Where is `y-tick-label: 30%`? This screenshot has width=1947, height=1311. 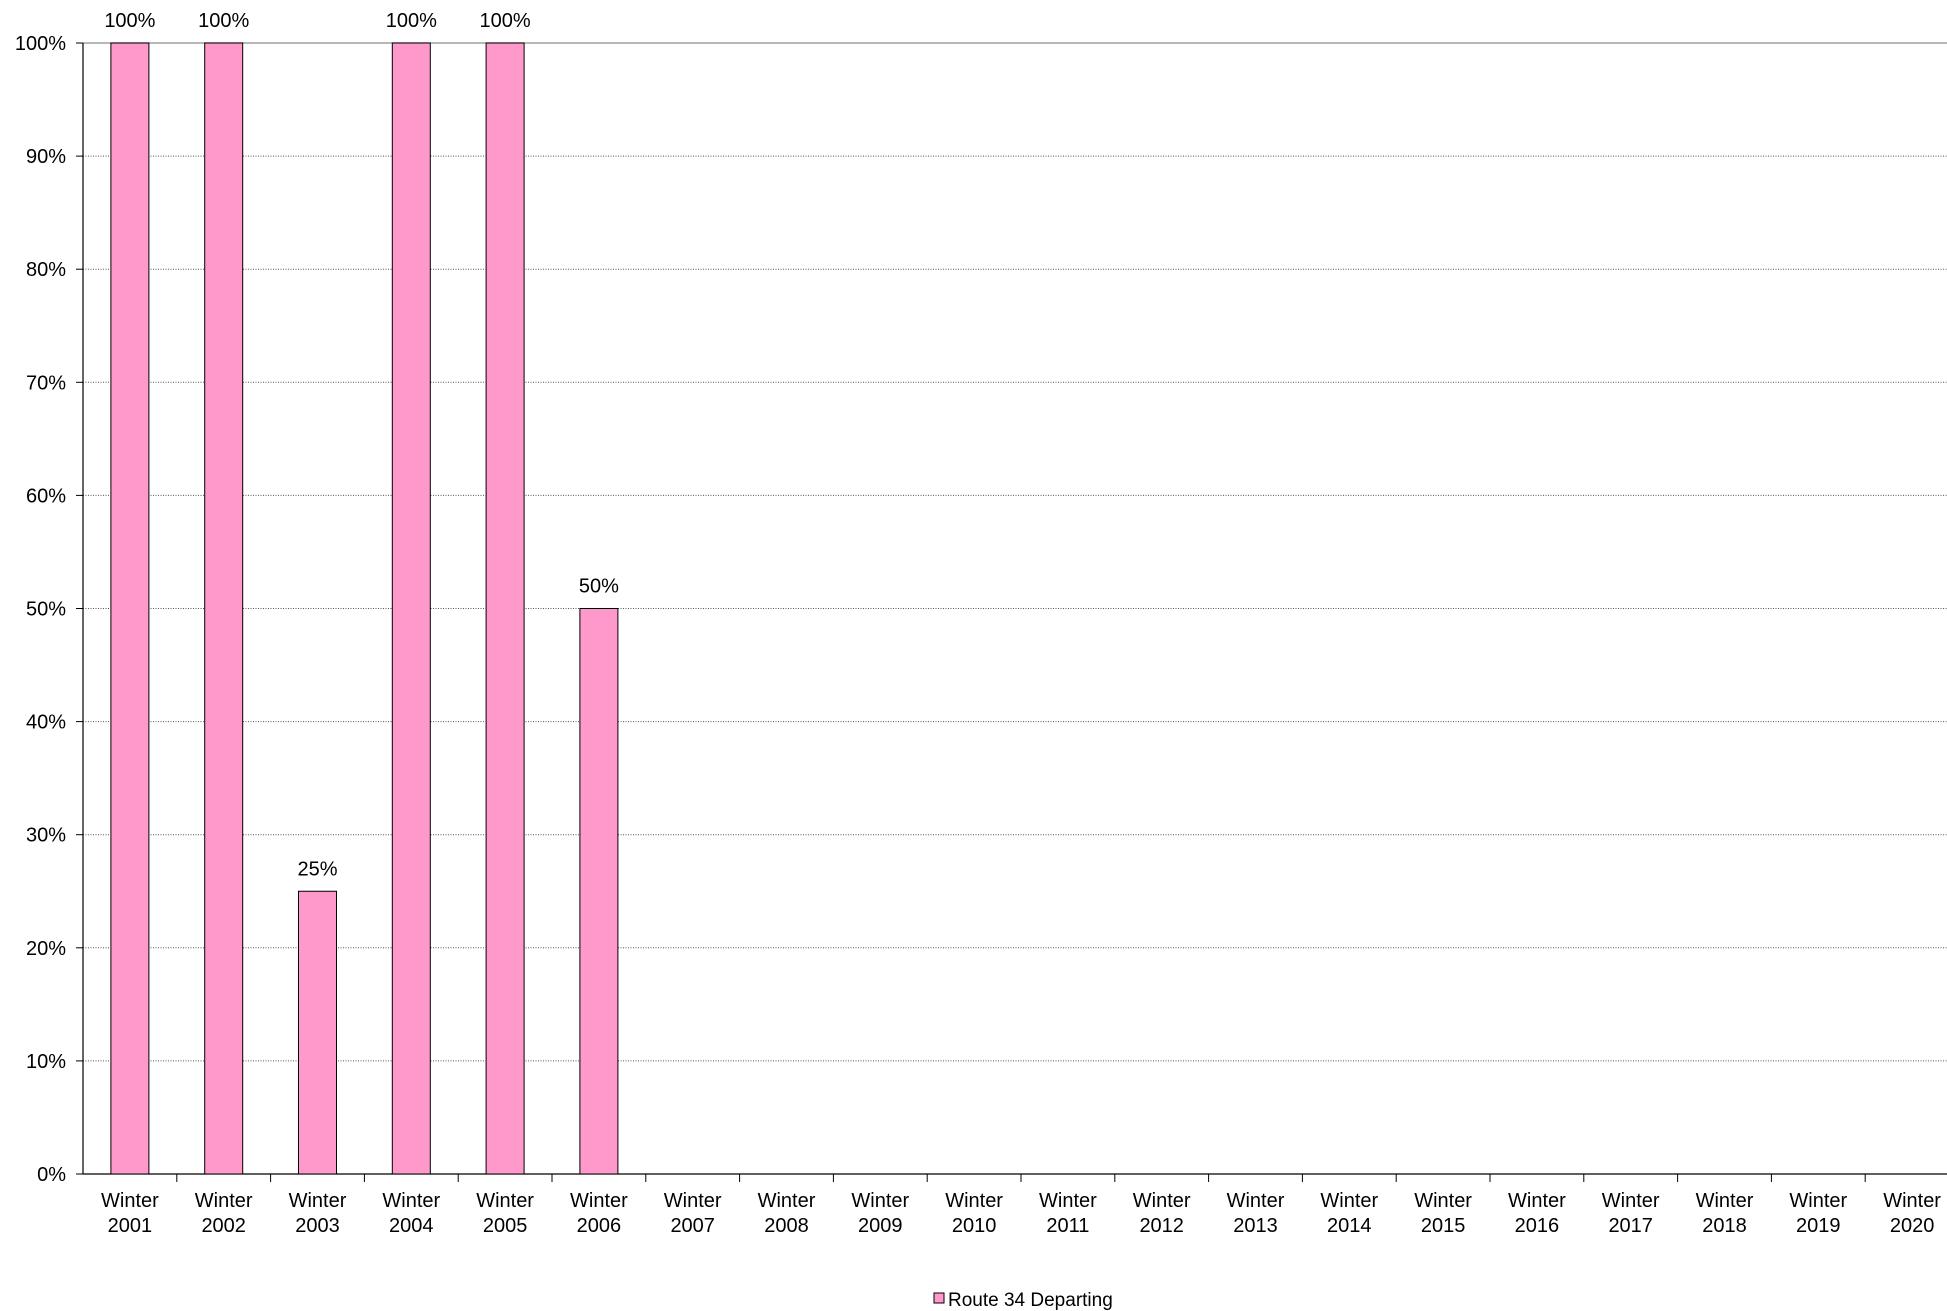
y-tick-label: 30% is located at coordinates (46, 836).